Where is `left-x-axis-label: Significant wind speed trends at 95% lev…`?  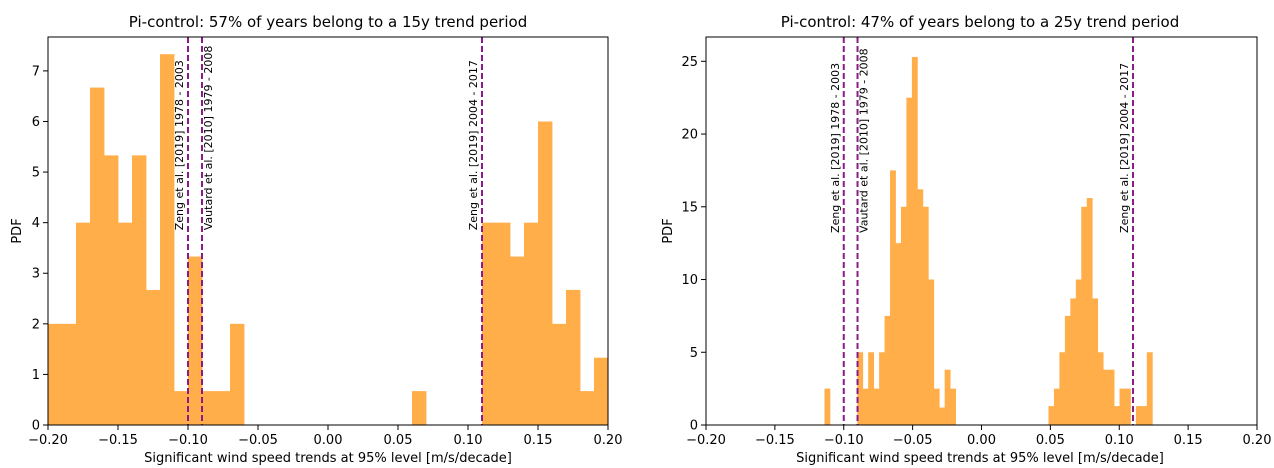
left-x-axis-label: Significant wind speed trends at 95% lev… is located at coordinates (328, 458).